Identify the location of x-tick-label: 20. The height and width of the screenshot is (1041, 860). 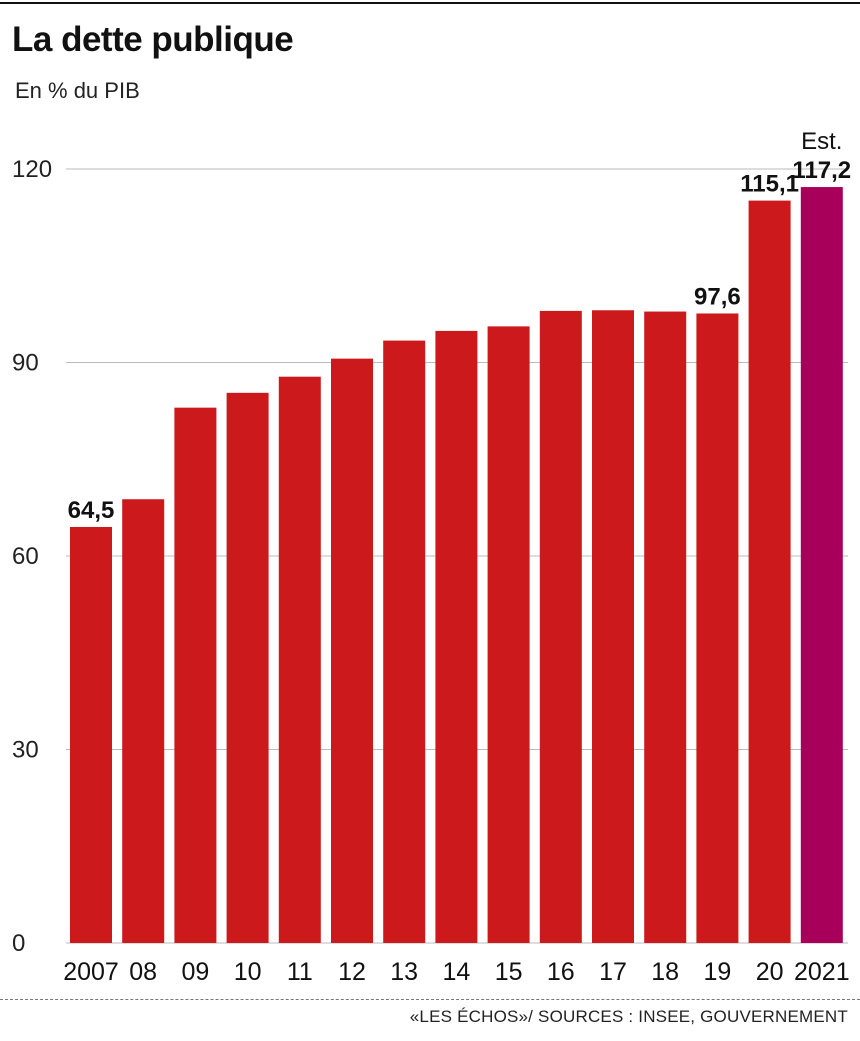
(770, 972).